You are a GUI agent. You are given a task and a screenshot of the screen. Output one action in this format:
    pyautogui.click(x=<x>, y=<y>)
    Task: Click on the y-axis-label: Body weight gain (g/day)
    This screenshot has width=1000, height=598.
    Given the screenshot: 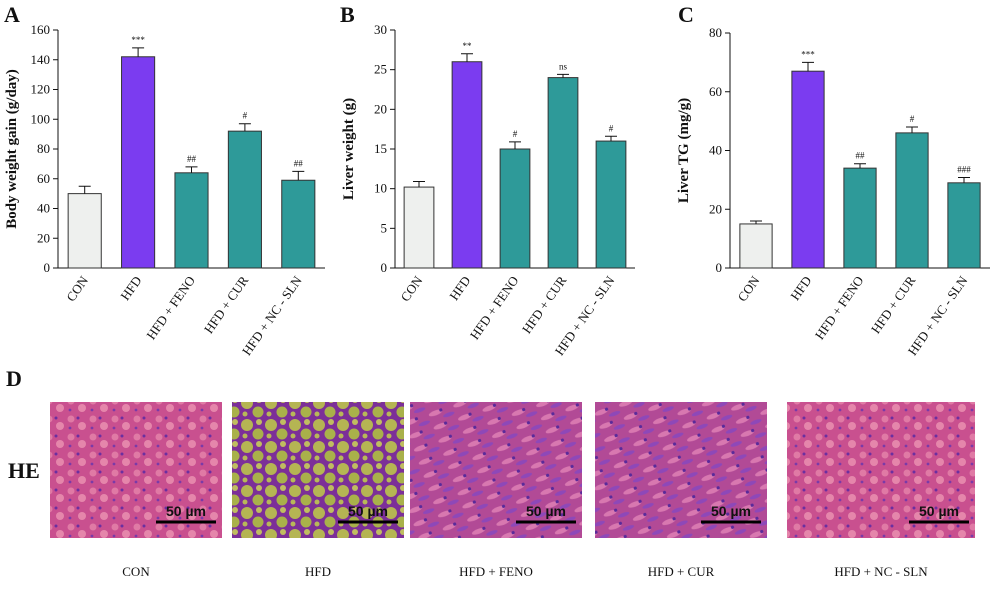 What is the action you would take?
    pyautogui.click(x=12, y=149)
    